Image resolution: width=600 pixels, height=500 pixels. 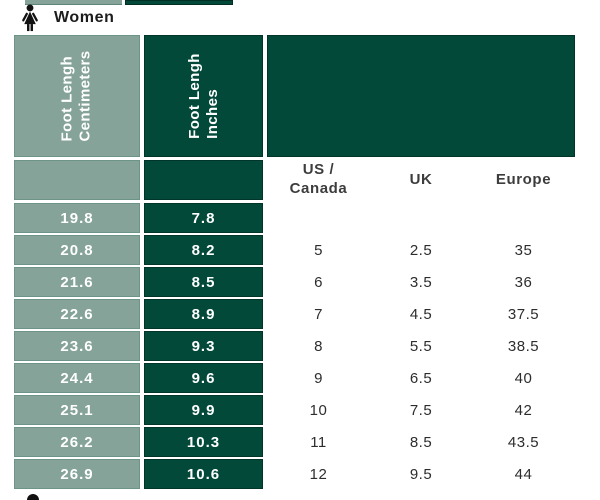 I want to click on inches-cell: 8.2, so click(x=203, y=250).